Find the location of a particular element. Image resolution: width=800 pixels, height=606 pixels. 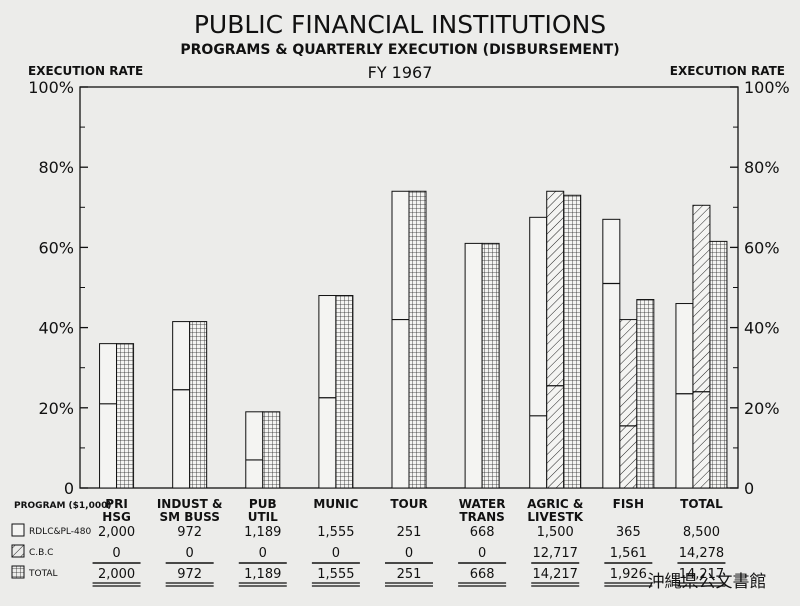

category-label: MUNIC is located at coordinates (335, 504).